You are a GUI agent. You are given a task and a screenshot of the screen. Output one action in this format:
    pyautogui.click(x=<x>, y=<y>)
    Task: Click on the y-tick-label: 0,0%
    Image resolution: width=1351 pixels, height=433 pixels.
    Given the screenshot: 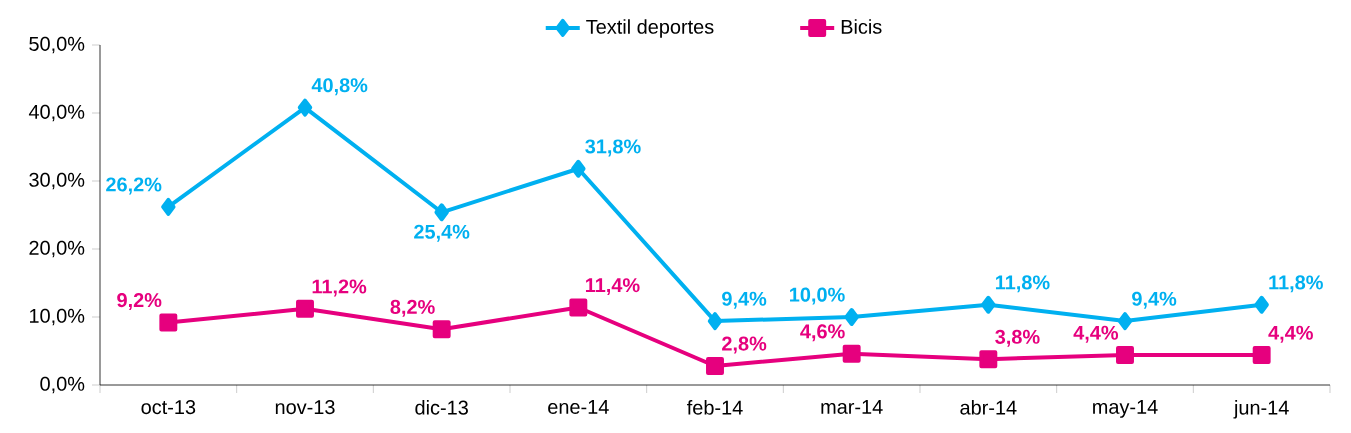 What is the action you would take?
    pyautogui.click(x=62, y=385)
    